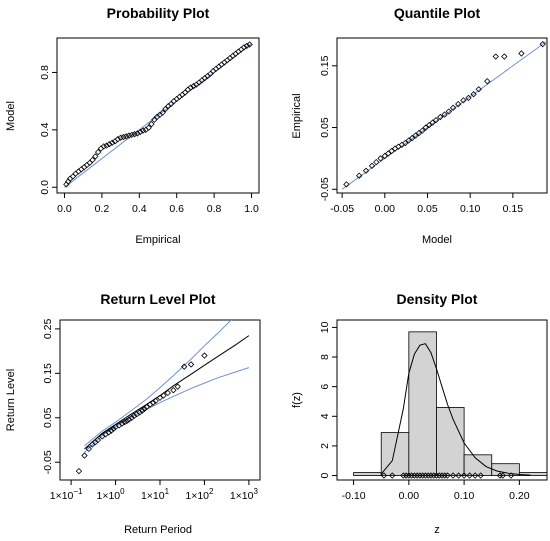 Image resolution: width=550 pixels, height=541 pixels. What do you see at coordinates (158, 204) in the screenshot?
I see `probability-plot-x-ticks: 0.0 0.2 0.4 0.6 0.8 1.0` at bounding box center [158, 204].